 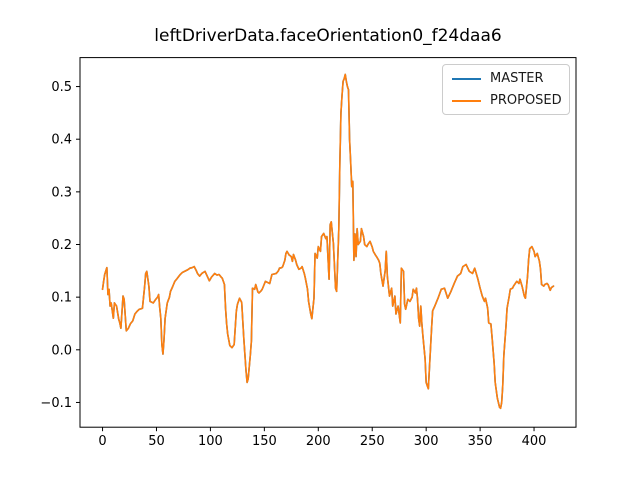 What do you see at coordinates (372, 441) in the screenshot?
I see `x-tick-label: 250` at bounding box center [372, 441].